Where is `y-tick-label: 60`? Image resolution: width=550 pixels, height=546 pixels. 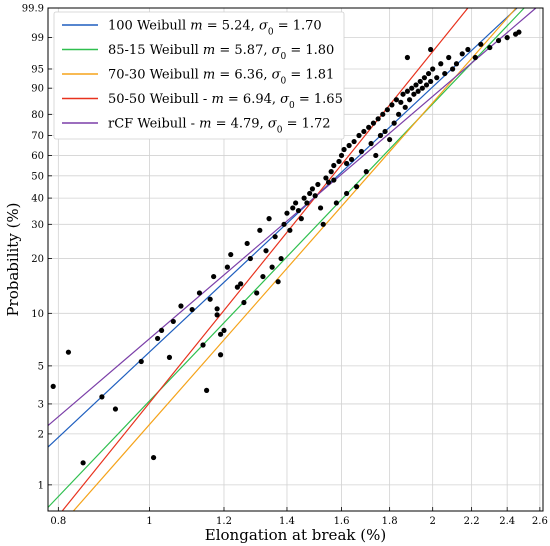 y-tick-label: 60 is located at coordinates (37, 156).